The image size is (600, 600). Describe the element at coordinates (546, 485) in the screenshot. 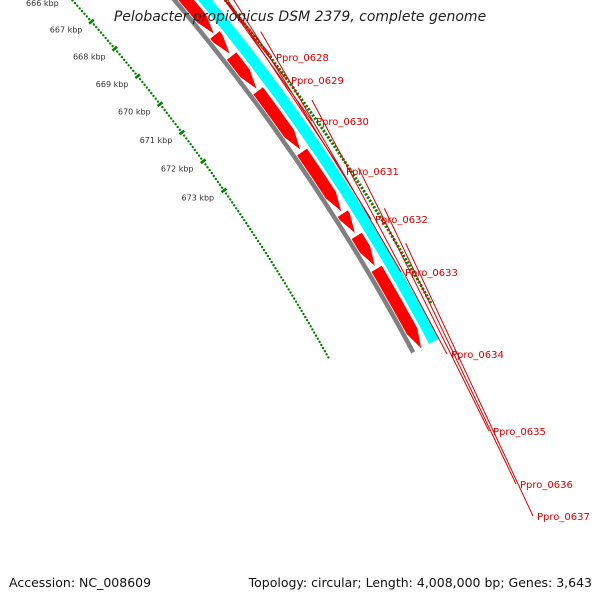

I see `gene-label: Ppro_0636` at that location.